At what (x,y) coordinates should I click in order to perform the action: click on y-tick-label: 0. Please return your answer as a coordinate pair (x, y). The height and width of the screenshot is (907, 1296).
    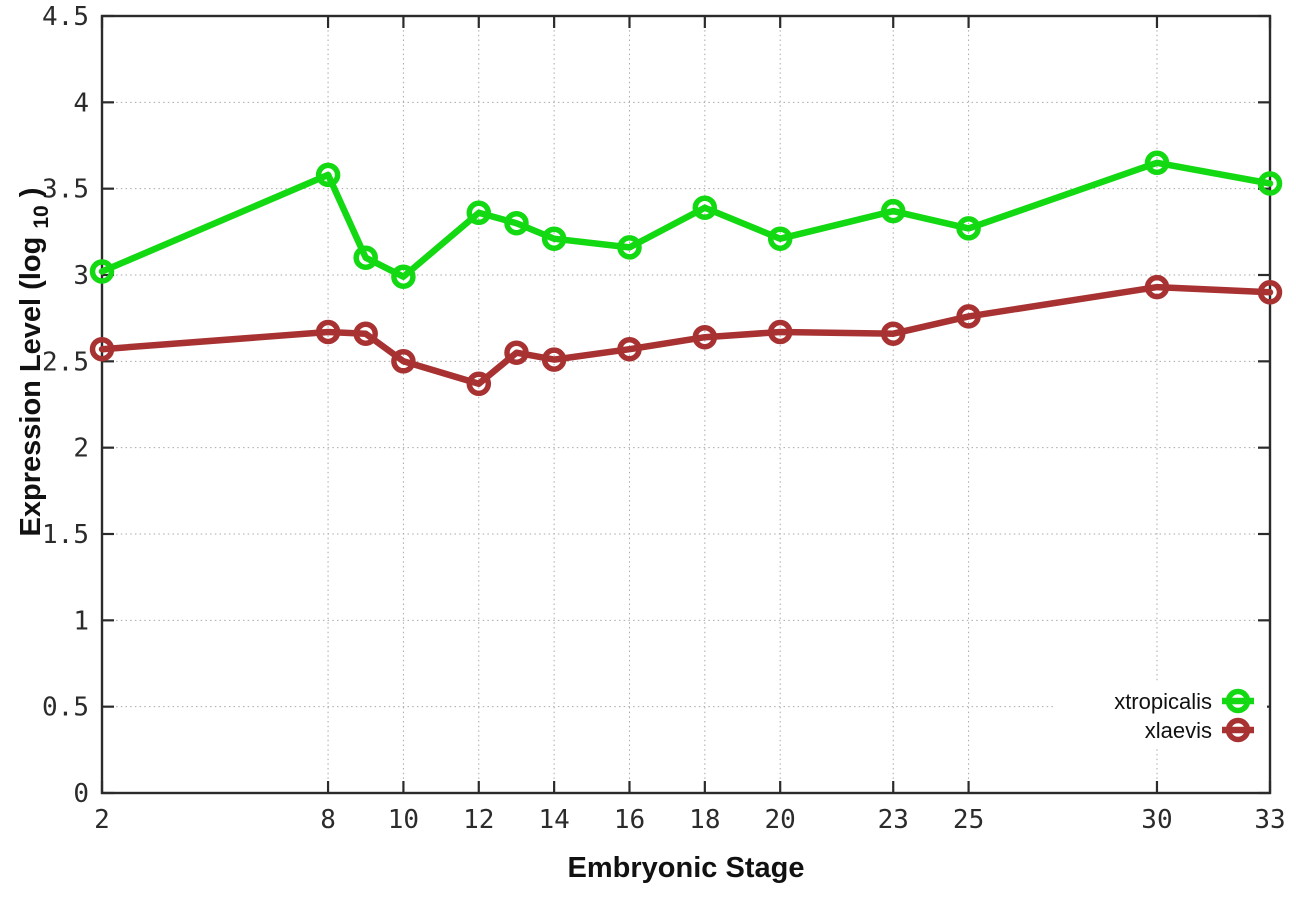
    Looking at the image, I should click on (81, 794).